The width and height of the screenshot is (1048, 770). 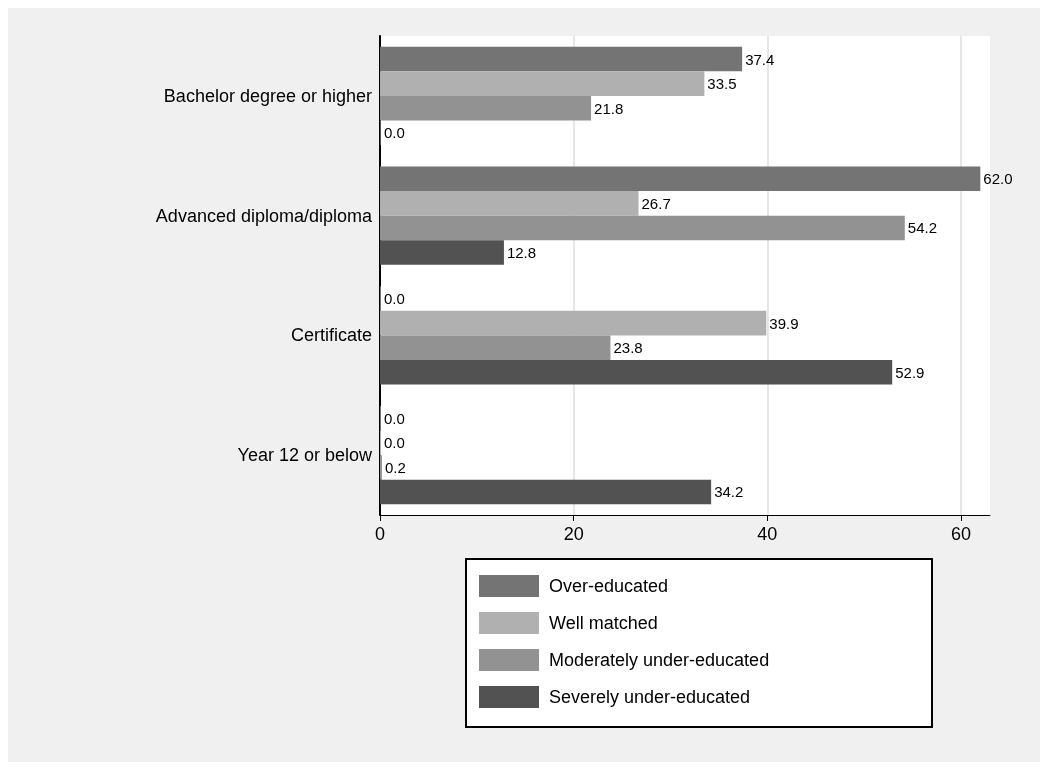 What do you see at coordinates (609, 586) in the screenshot?
I see `legend-label: Over-educated` at bounding box center [609, 586].